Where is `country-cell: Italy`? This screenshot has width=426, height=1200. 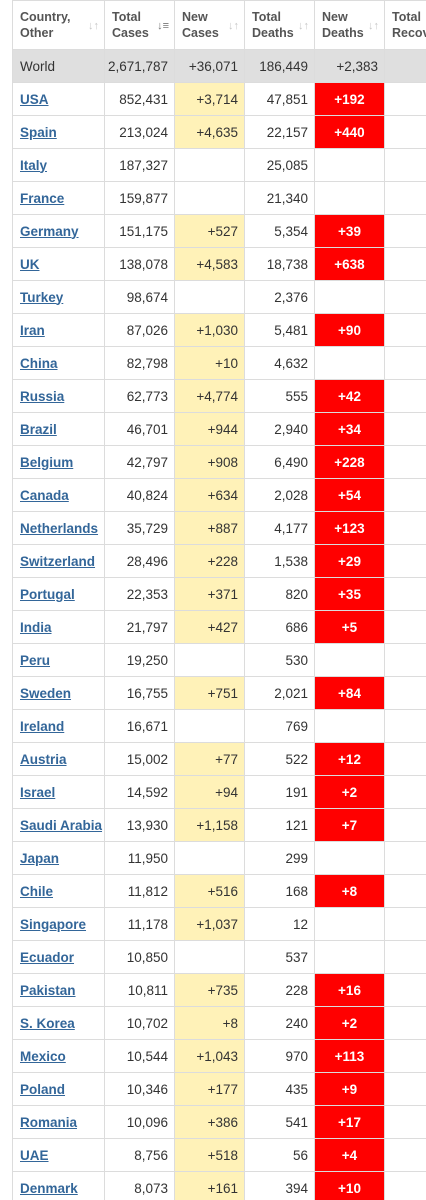 country-cell: Italy is located at coordinates (58, 165).